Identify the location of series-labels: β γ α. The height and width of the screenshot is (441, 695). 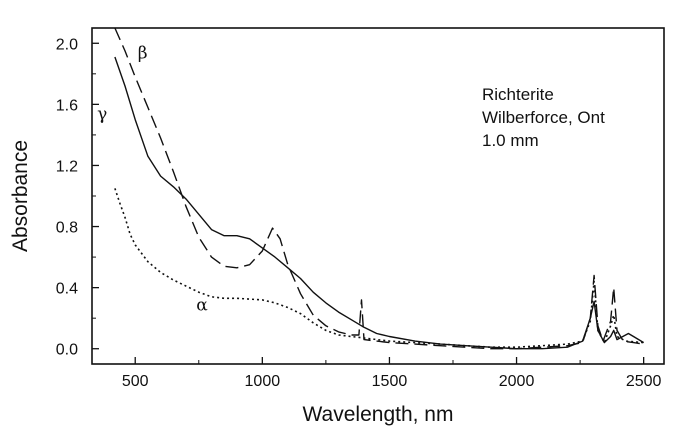
(152, 180).